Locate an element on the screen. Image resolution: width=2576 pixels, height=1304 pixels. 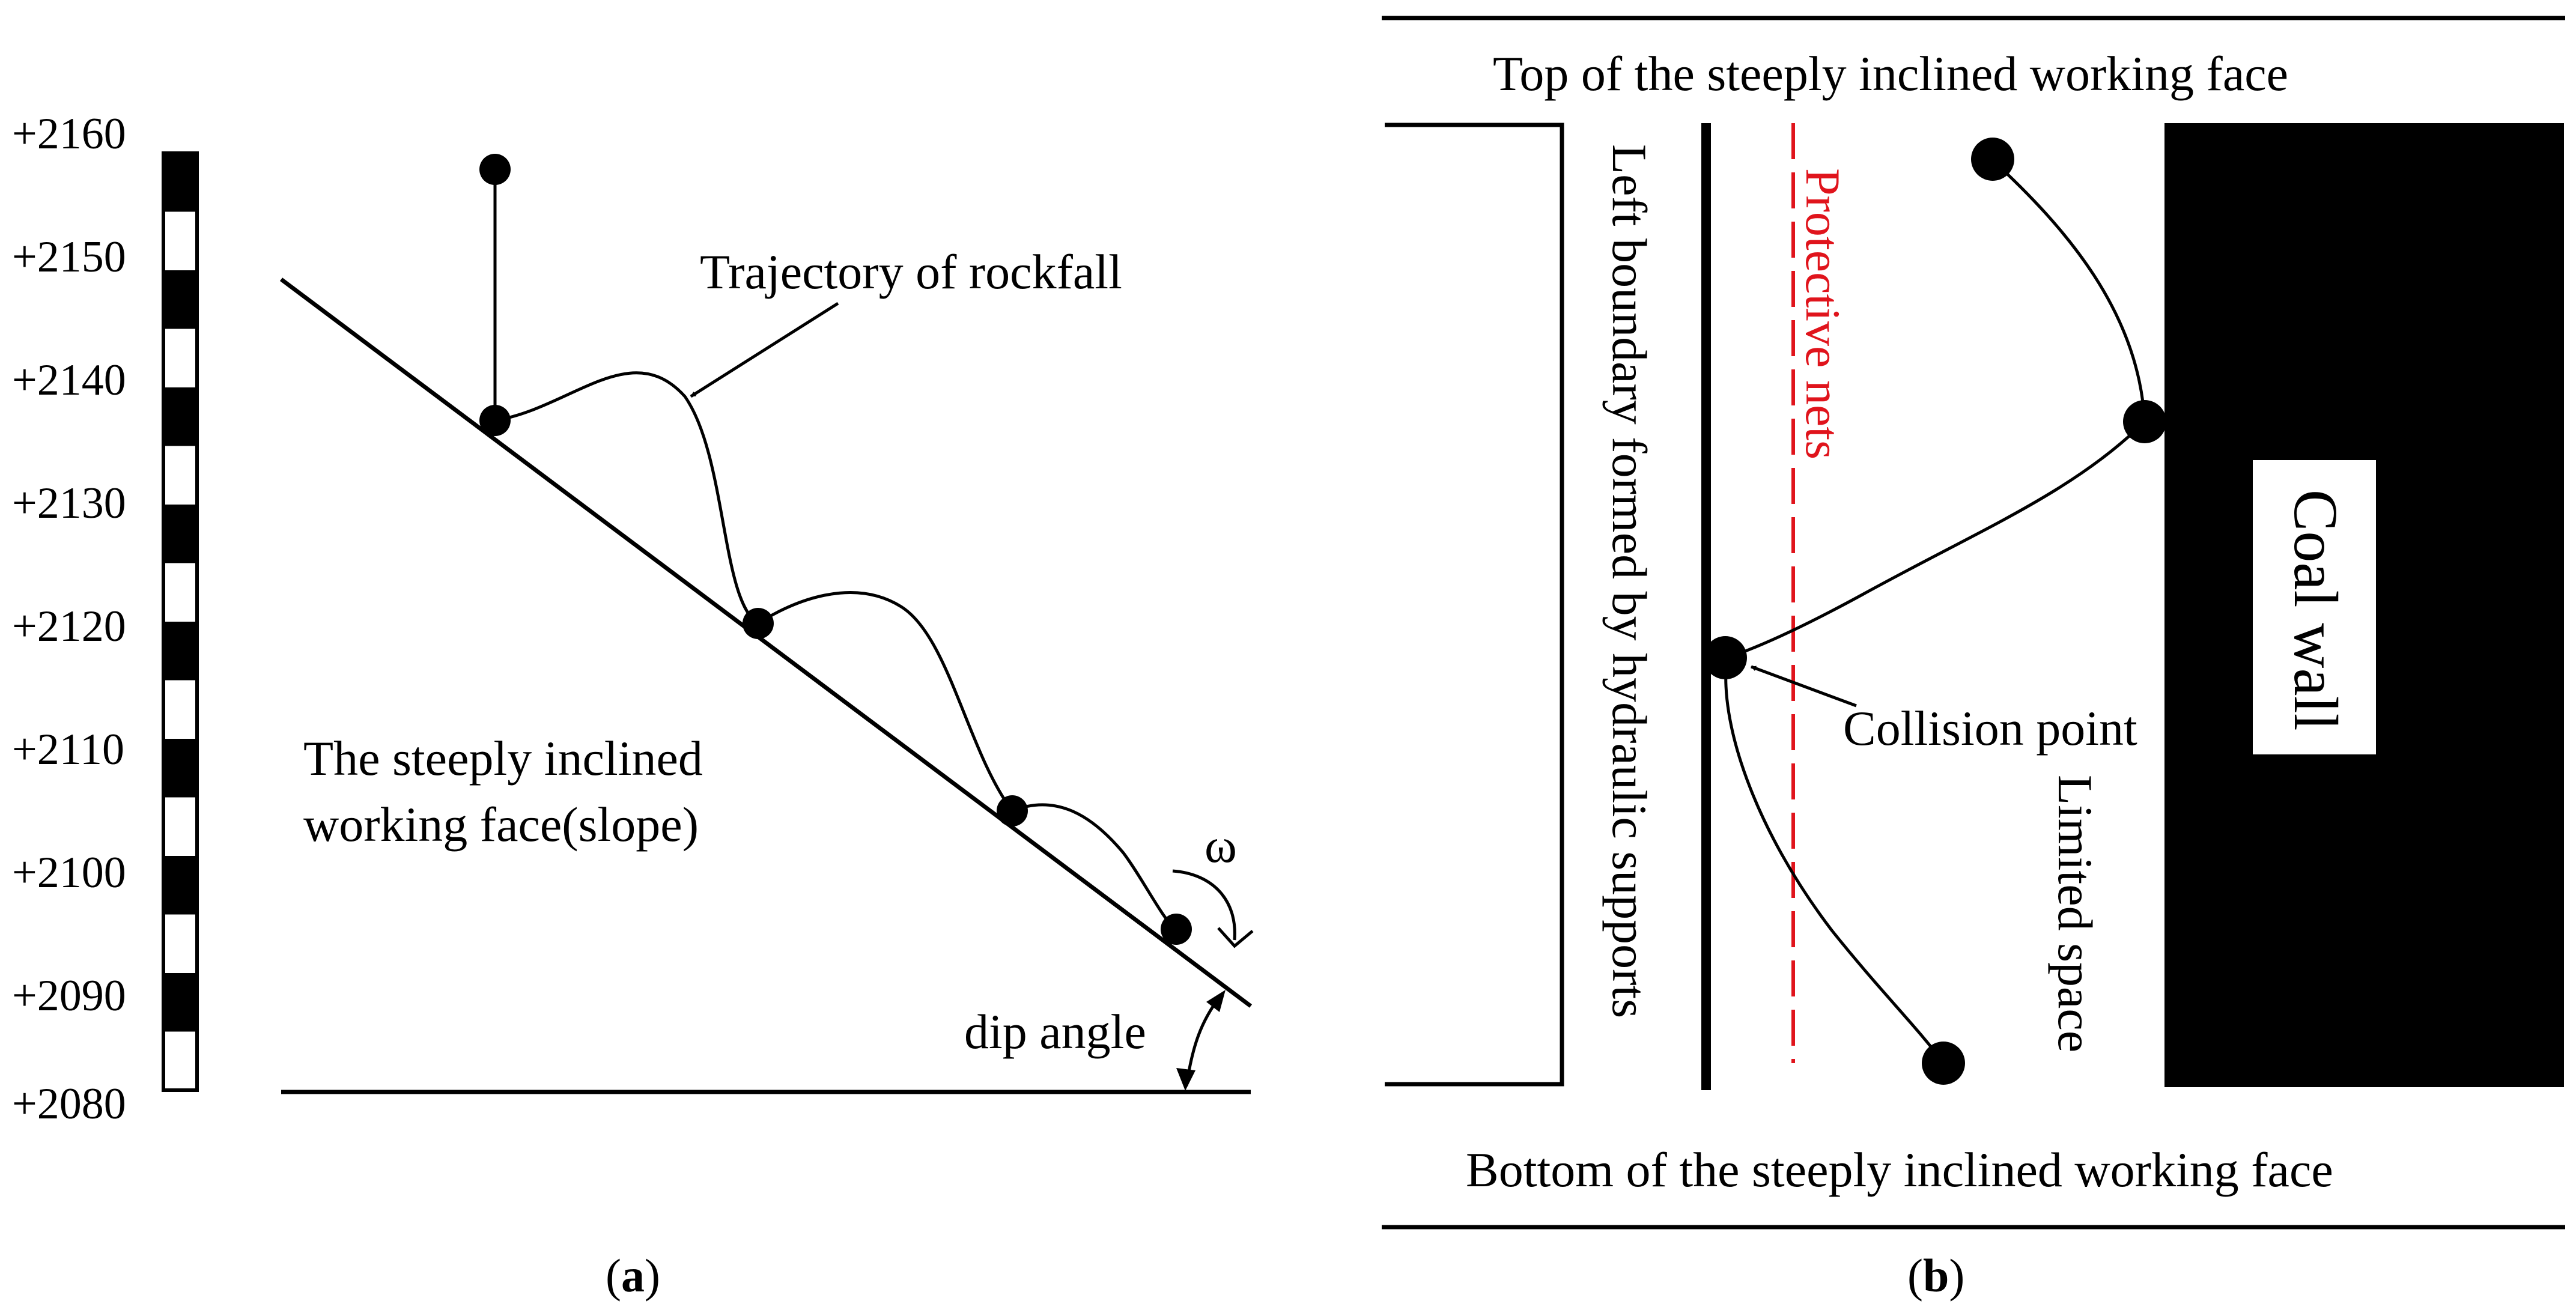
collision-point-label: Collision point is located at coordinates (1990, 729).